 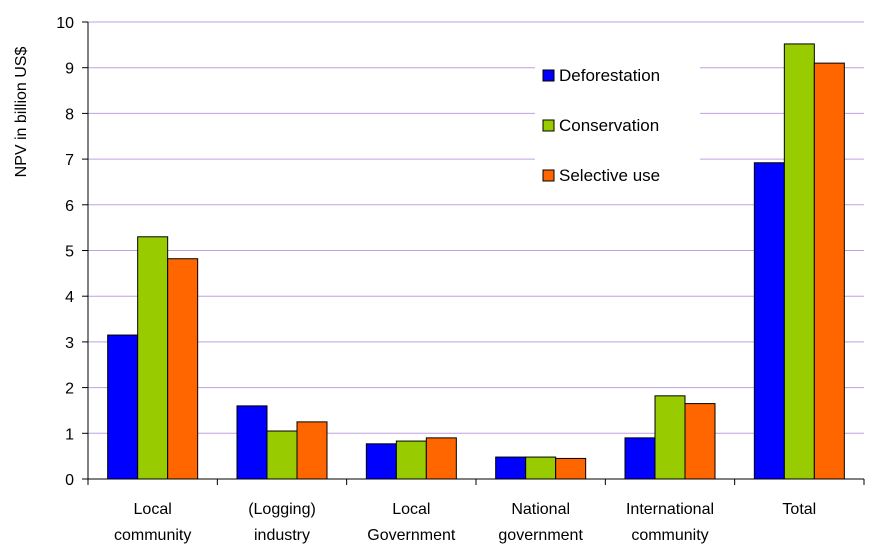 I want to click on x-category-label: industry, so click(x=282, y=535).